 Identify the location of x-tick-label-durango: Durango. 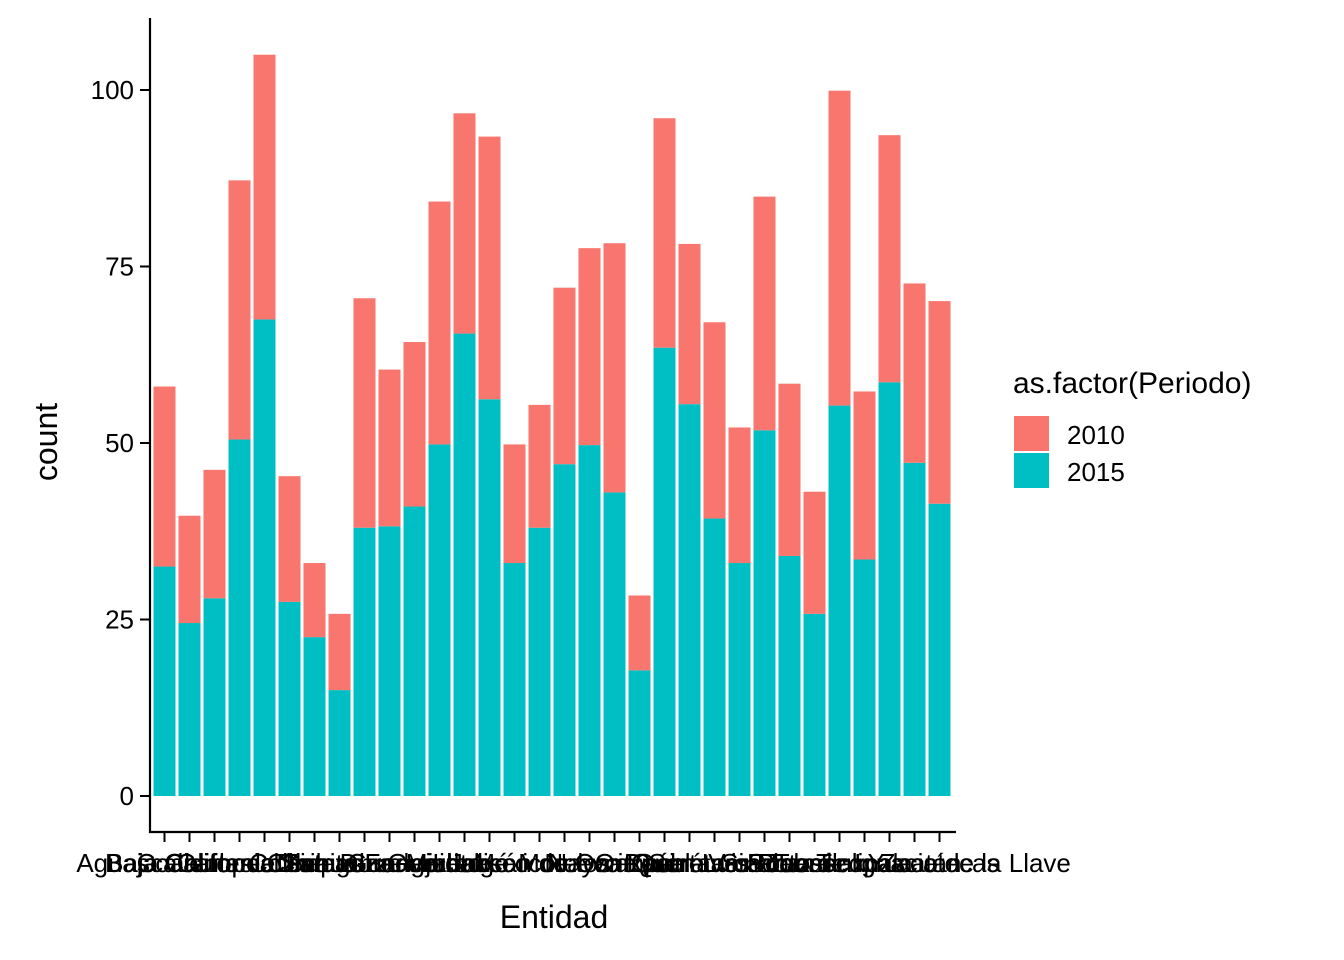
(390, 863).